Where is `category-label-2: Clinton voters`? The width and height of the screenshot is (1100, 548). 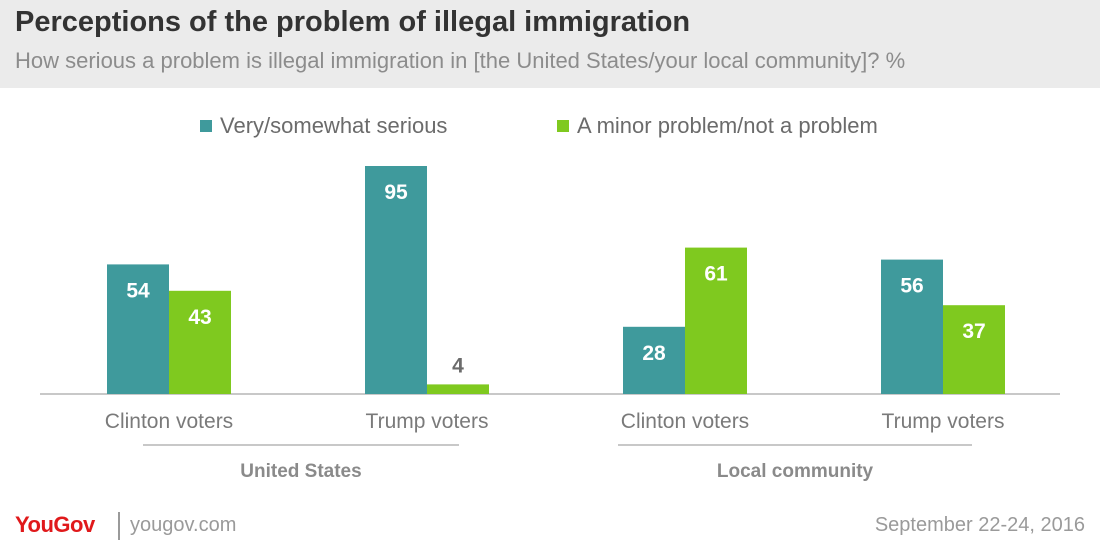
category-label-2: Clinton voters is located at coordinates (685, 421).